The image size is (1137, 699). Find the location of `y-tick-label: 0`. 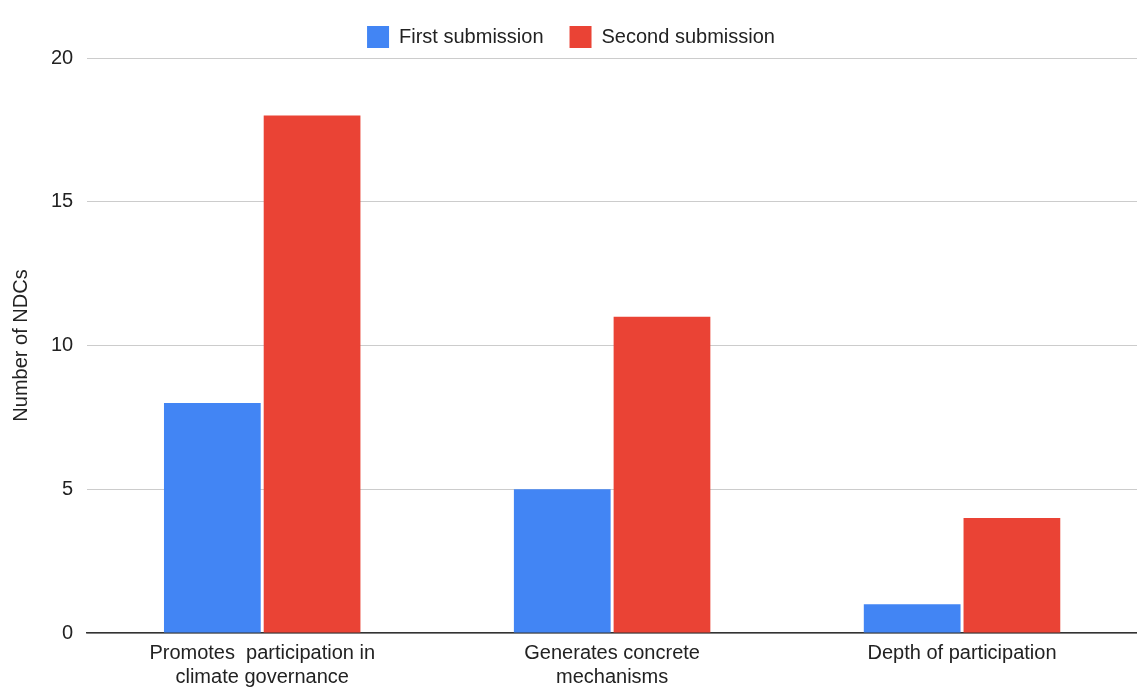

y-tick-label: 0 is located at coordinates (68, 631).